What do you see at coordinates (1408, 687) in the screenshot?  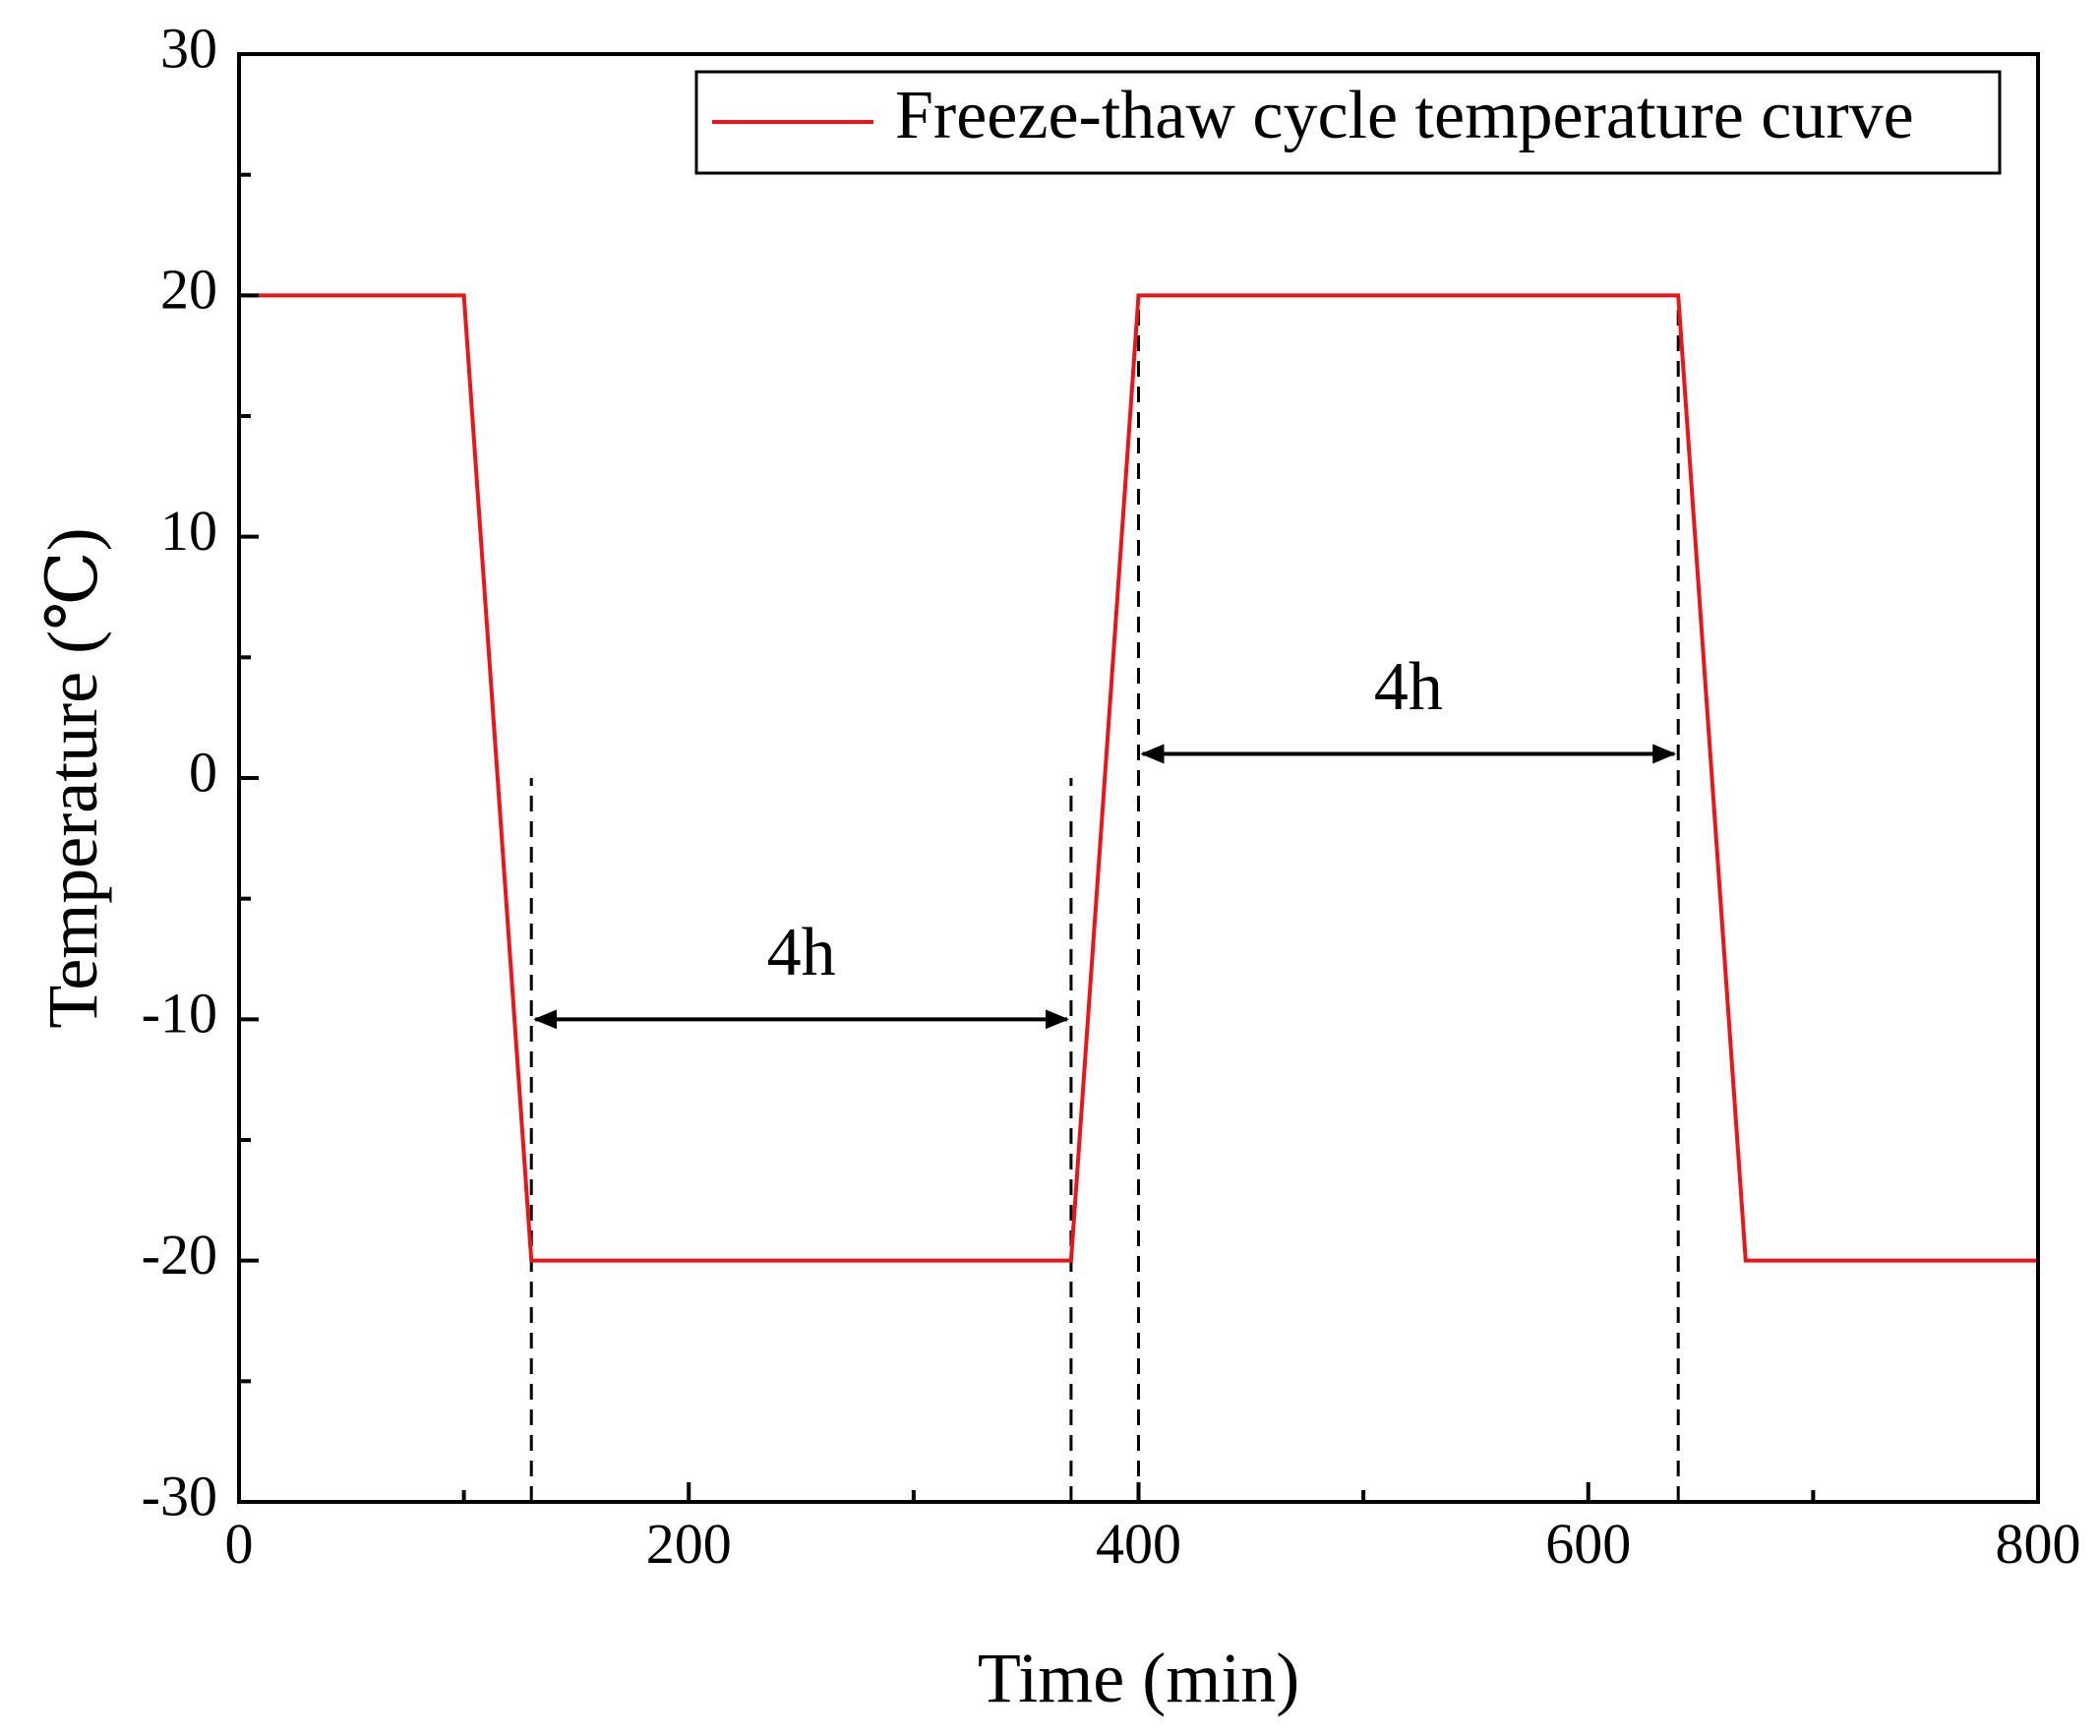 I see `duration-label-2: 4h` at bounding box center [1408, 687].